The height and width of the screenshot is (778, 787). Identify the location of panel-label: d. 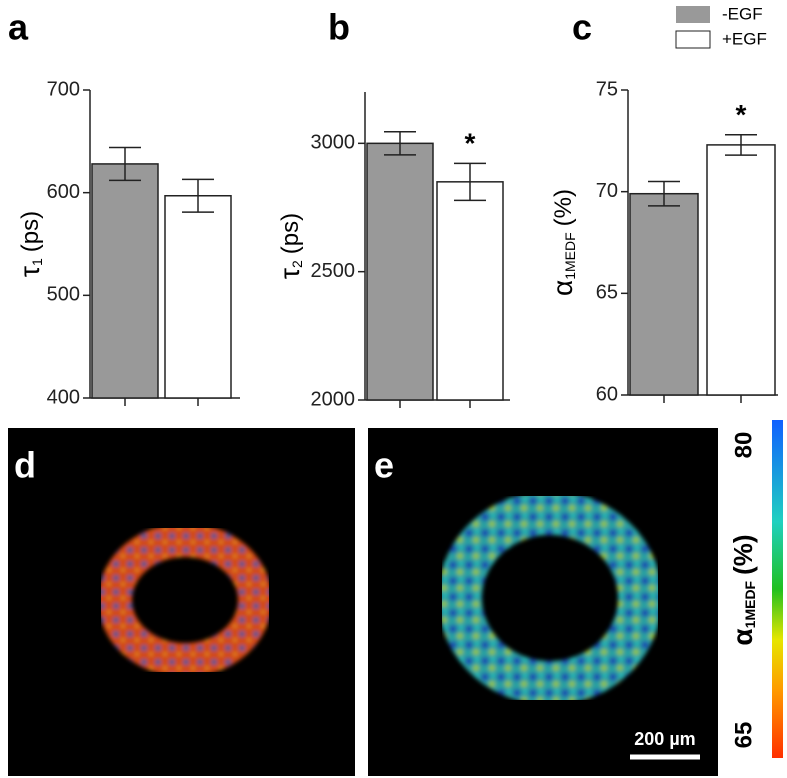
(25, 465).